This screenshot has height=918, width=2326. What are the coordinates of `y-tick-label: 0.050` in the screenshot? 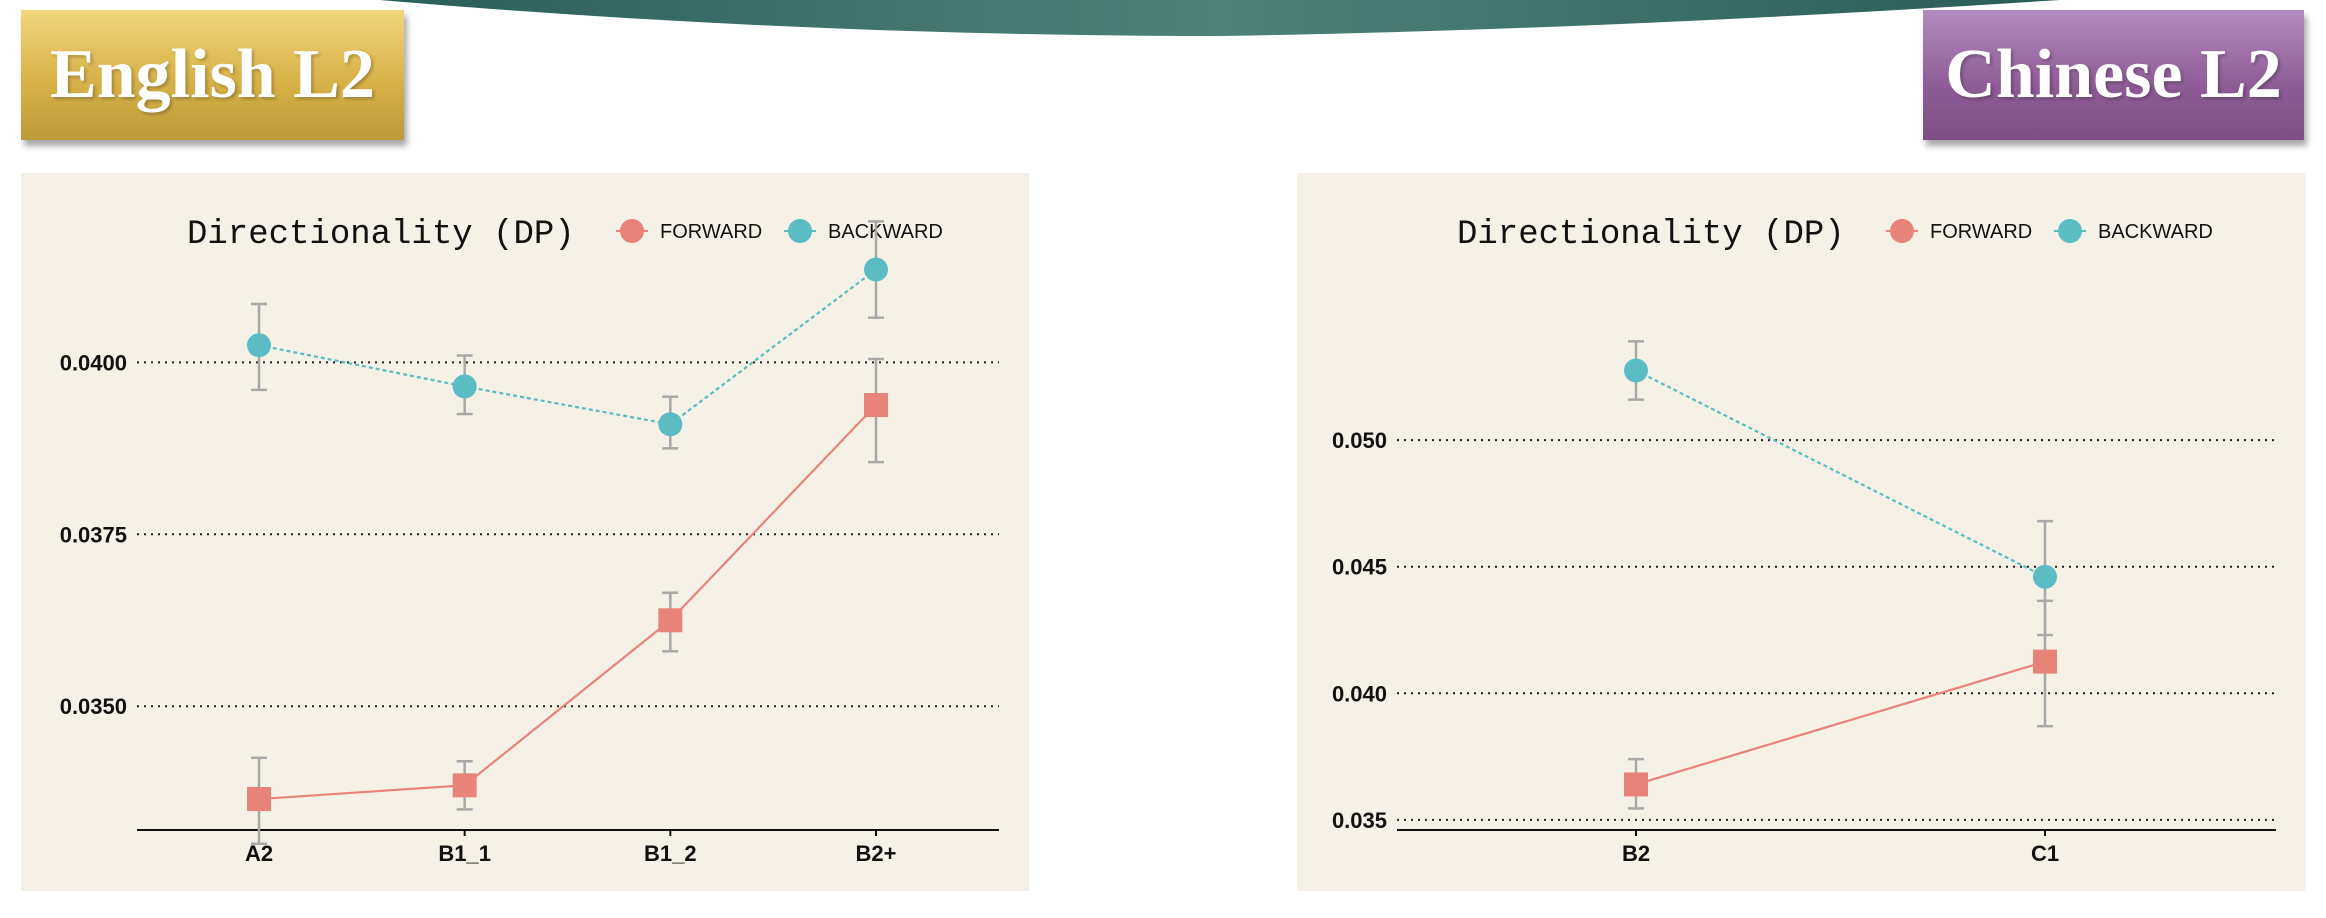 It's located at (1359, 440).